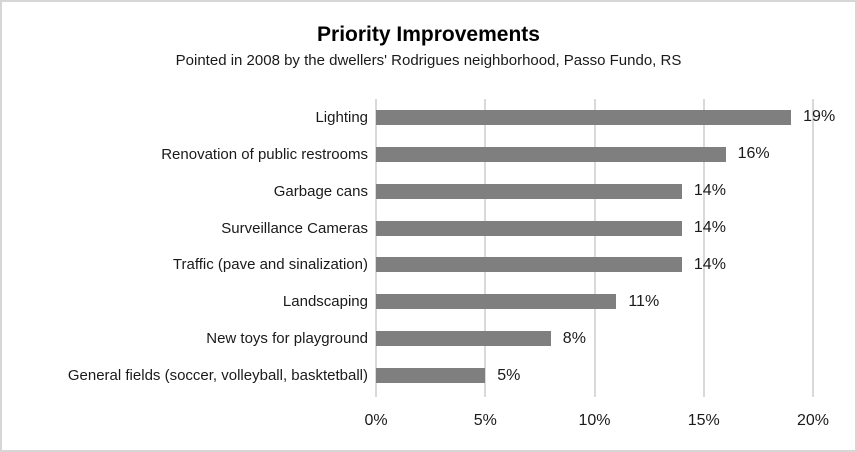 This screenshot has height=452, width=857. Describe the element at coordinates (813, 420) in the screenshot. I see `x-axis-tick-label: 20%` at that location.